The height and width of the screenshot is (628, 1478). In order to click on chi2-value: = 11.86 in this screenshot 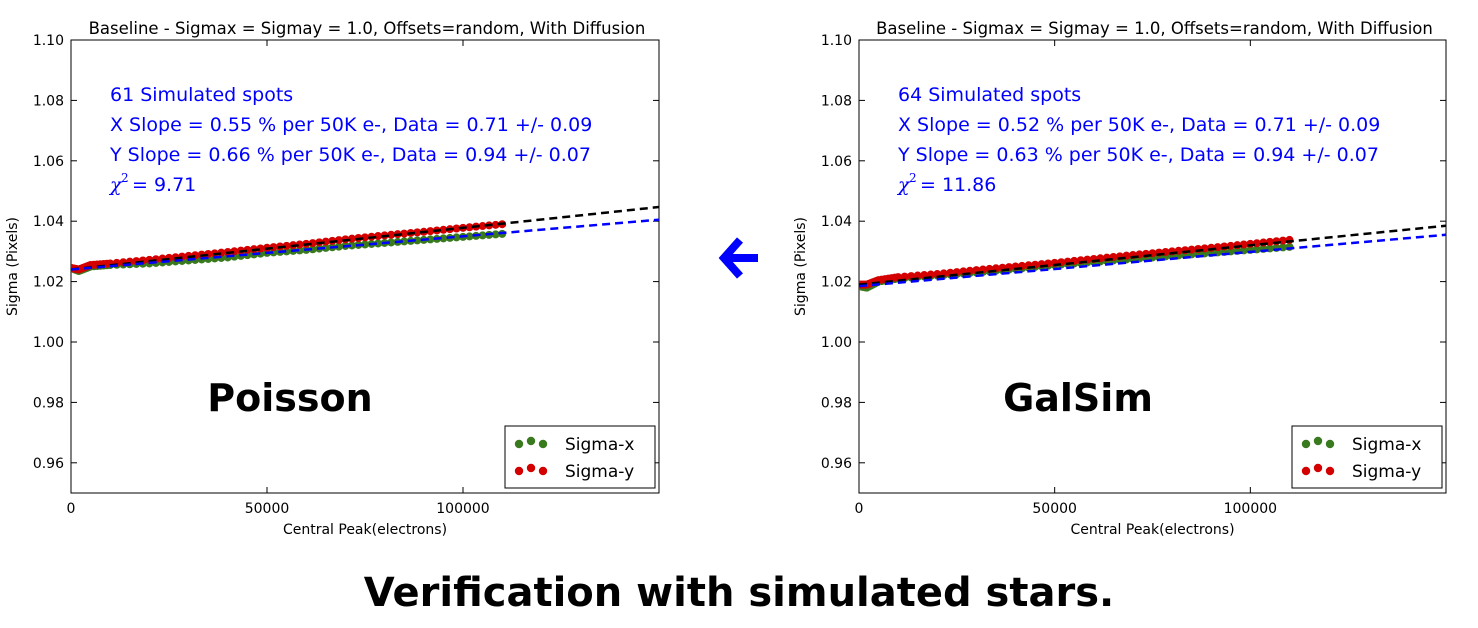, I will do `click(958, 185)`.